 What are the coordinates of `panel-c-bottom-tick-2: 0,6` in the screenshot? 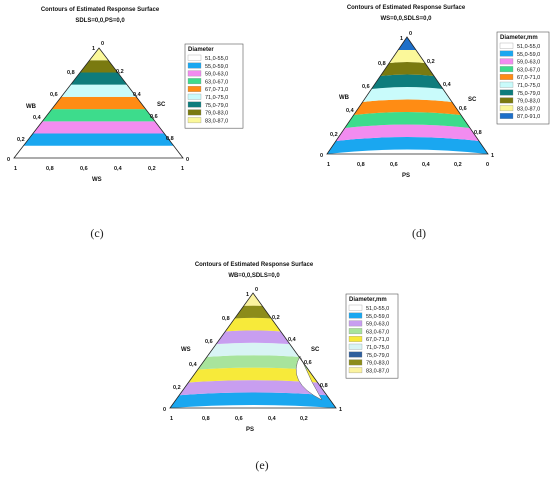 It's located at (84, 169).